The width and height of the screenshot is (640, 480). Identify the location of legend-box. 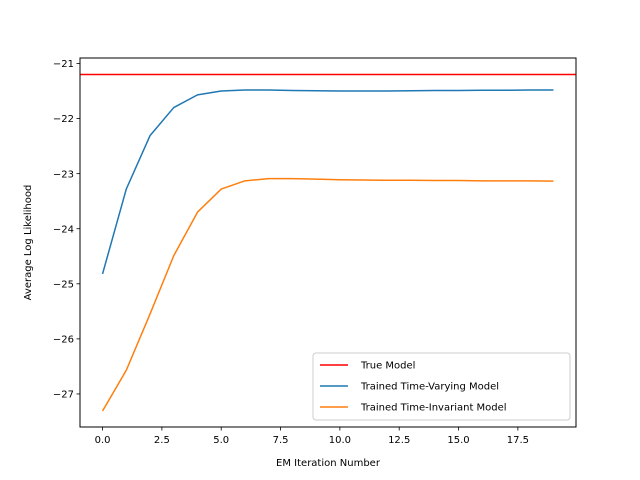
(441, 386).